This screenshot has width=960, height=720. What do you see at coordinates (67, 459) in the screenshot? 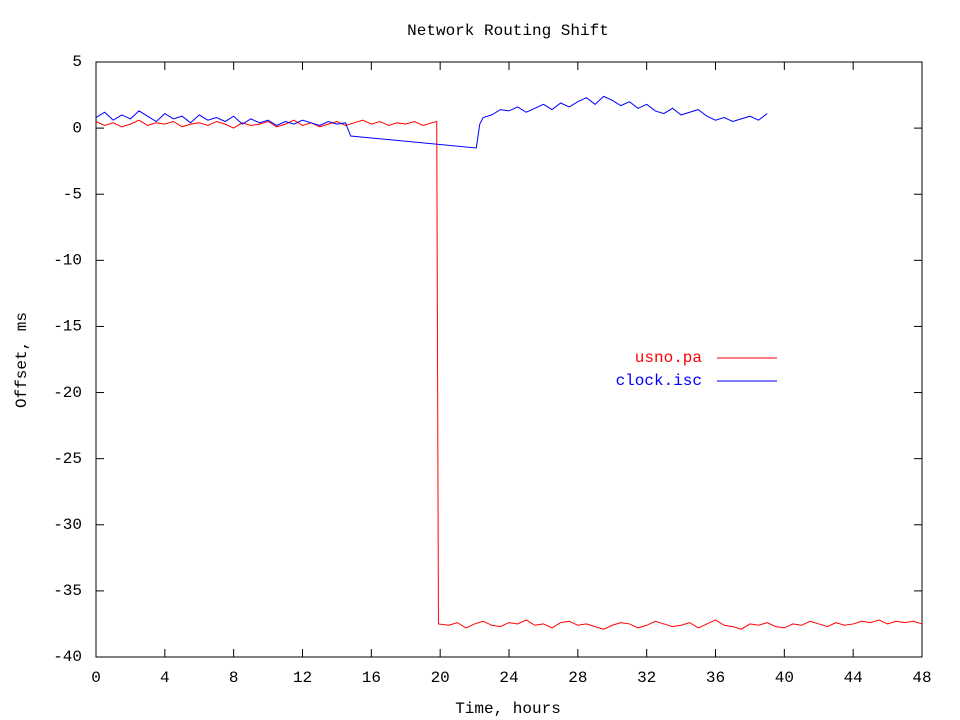
I see `y-tick-label: -25` at bounding box center [67, 459].